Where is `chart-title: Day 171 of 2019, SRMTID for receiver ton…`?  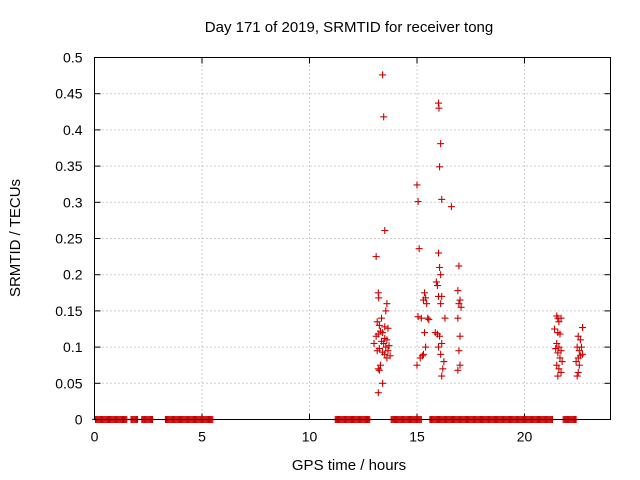 chart-title: Day 171 of 2019, SRMTID for receiver ton… is located at coordinates (349, 27).